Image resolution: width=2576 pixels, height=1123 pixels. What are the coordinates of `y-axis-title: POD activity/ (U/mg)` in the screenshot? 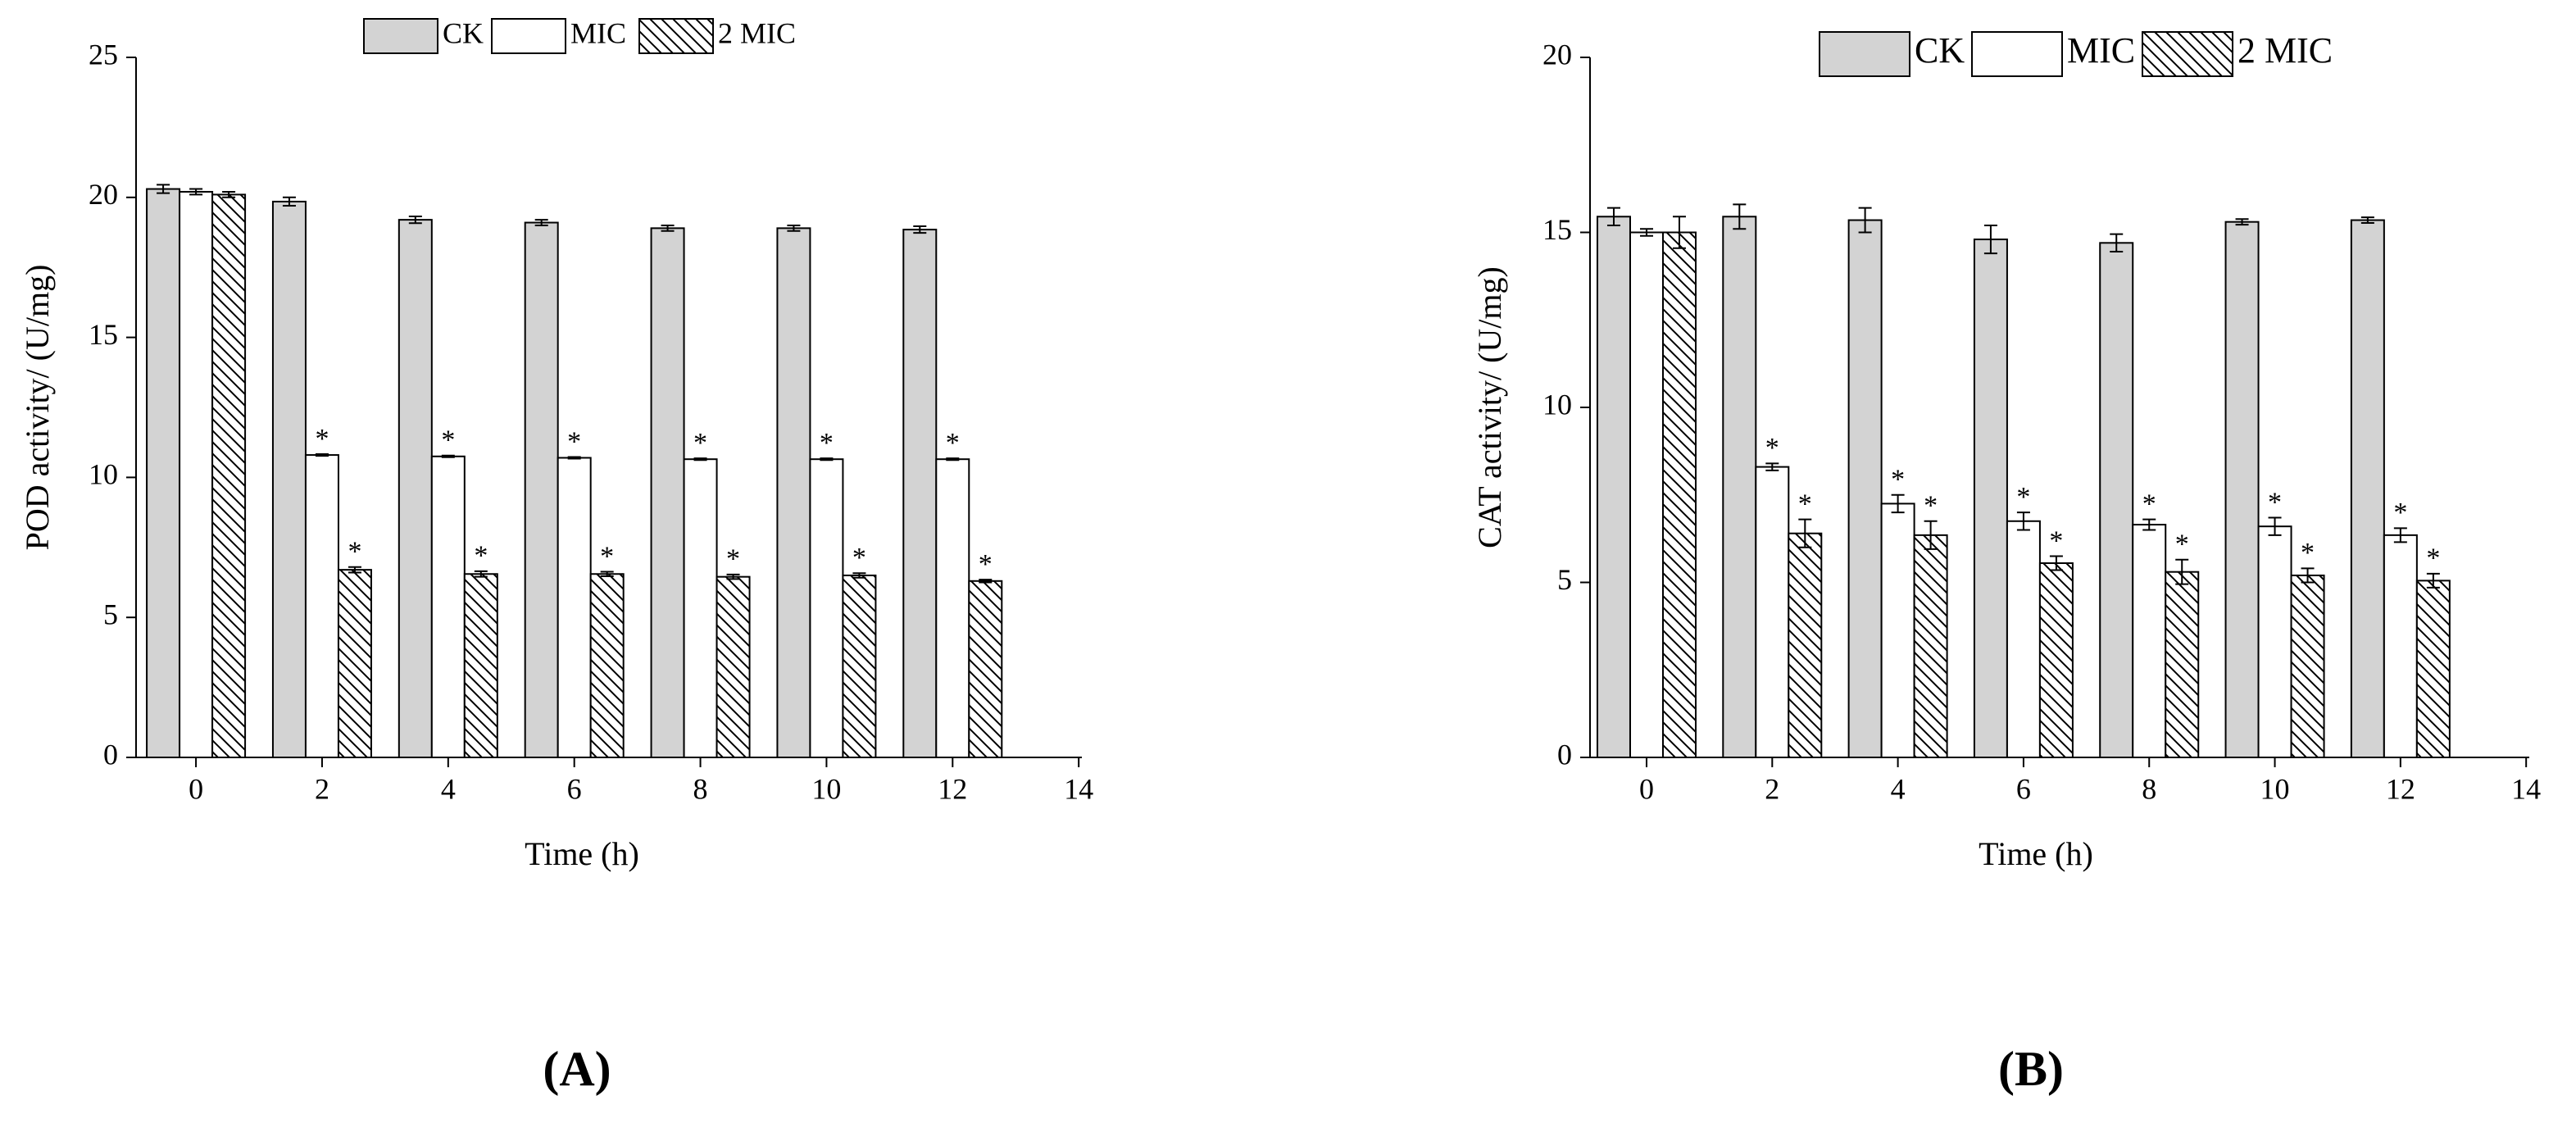 It's located at (37, 408).